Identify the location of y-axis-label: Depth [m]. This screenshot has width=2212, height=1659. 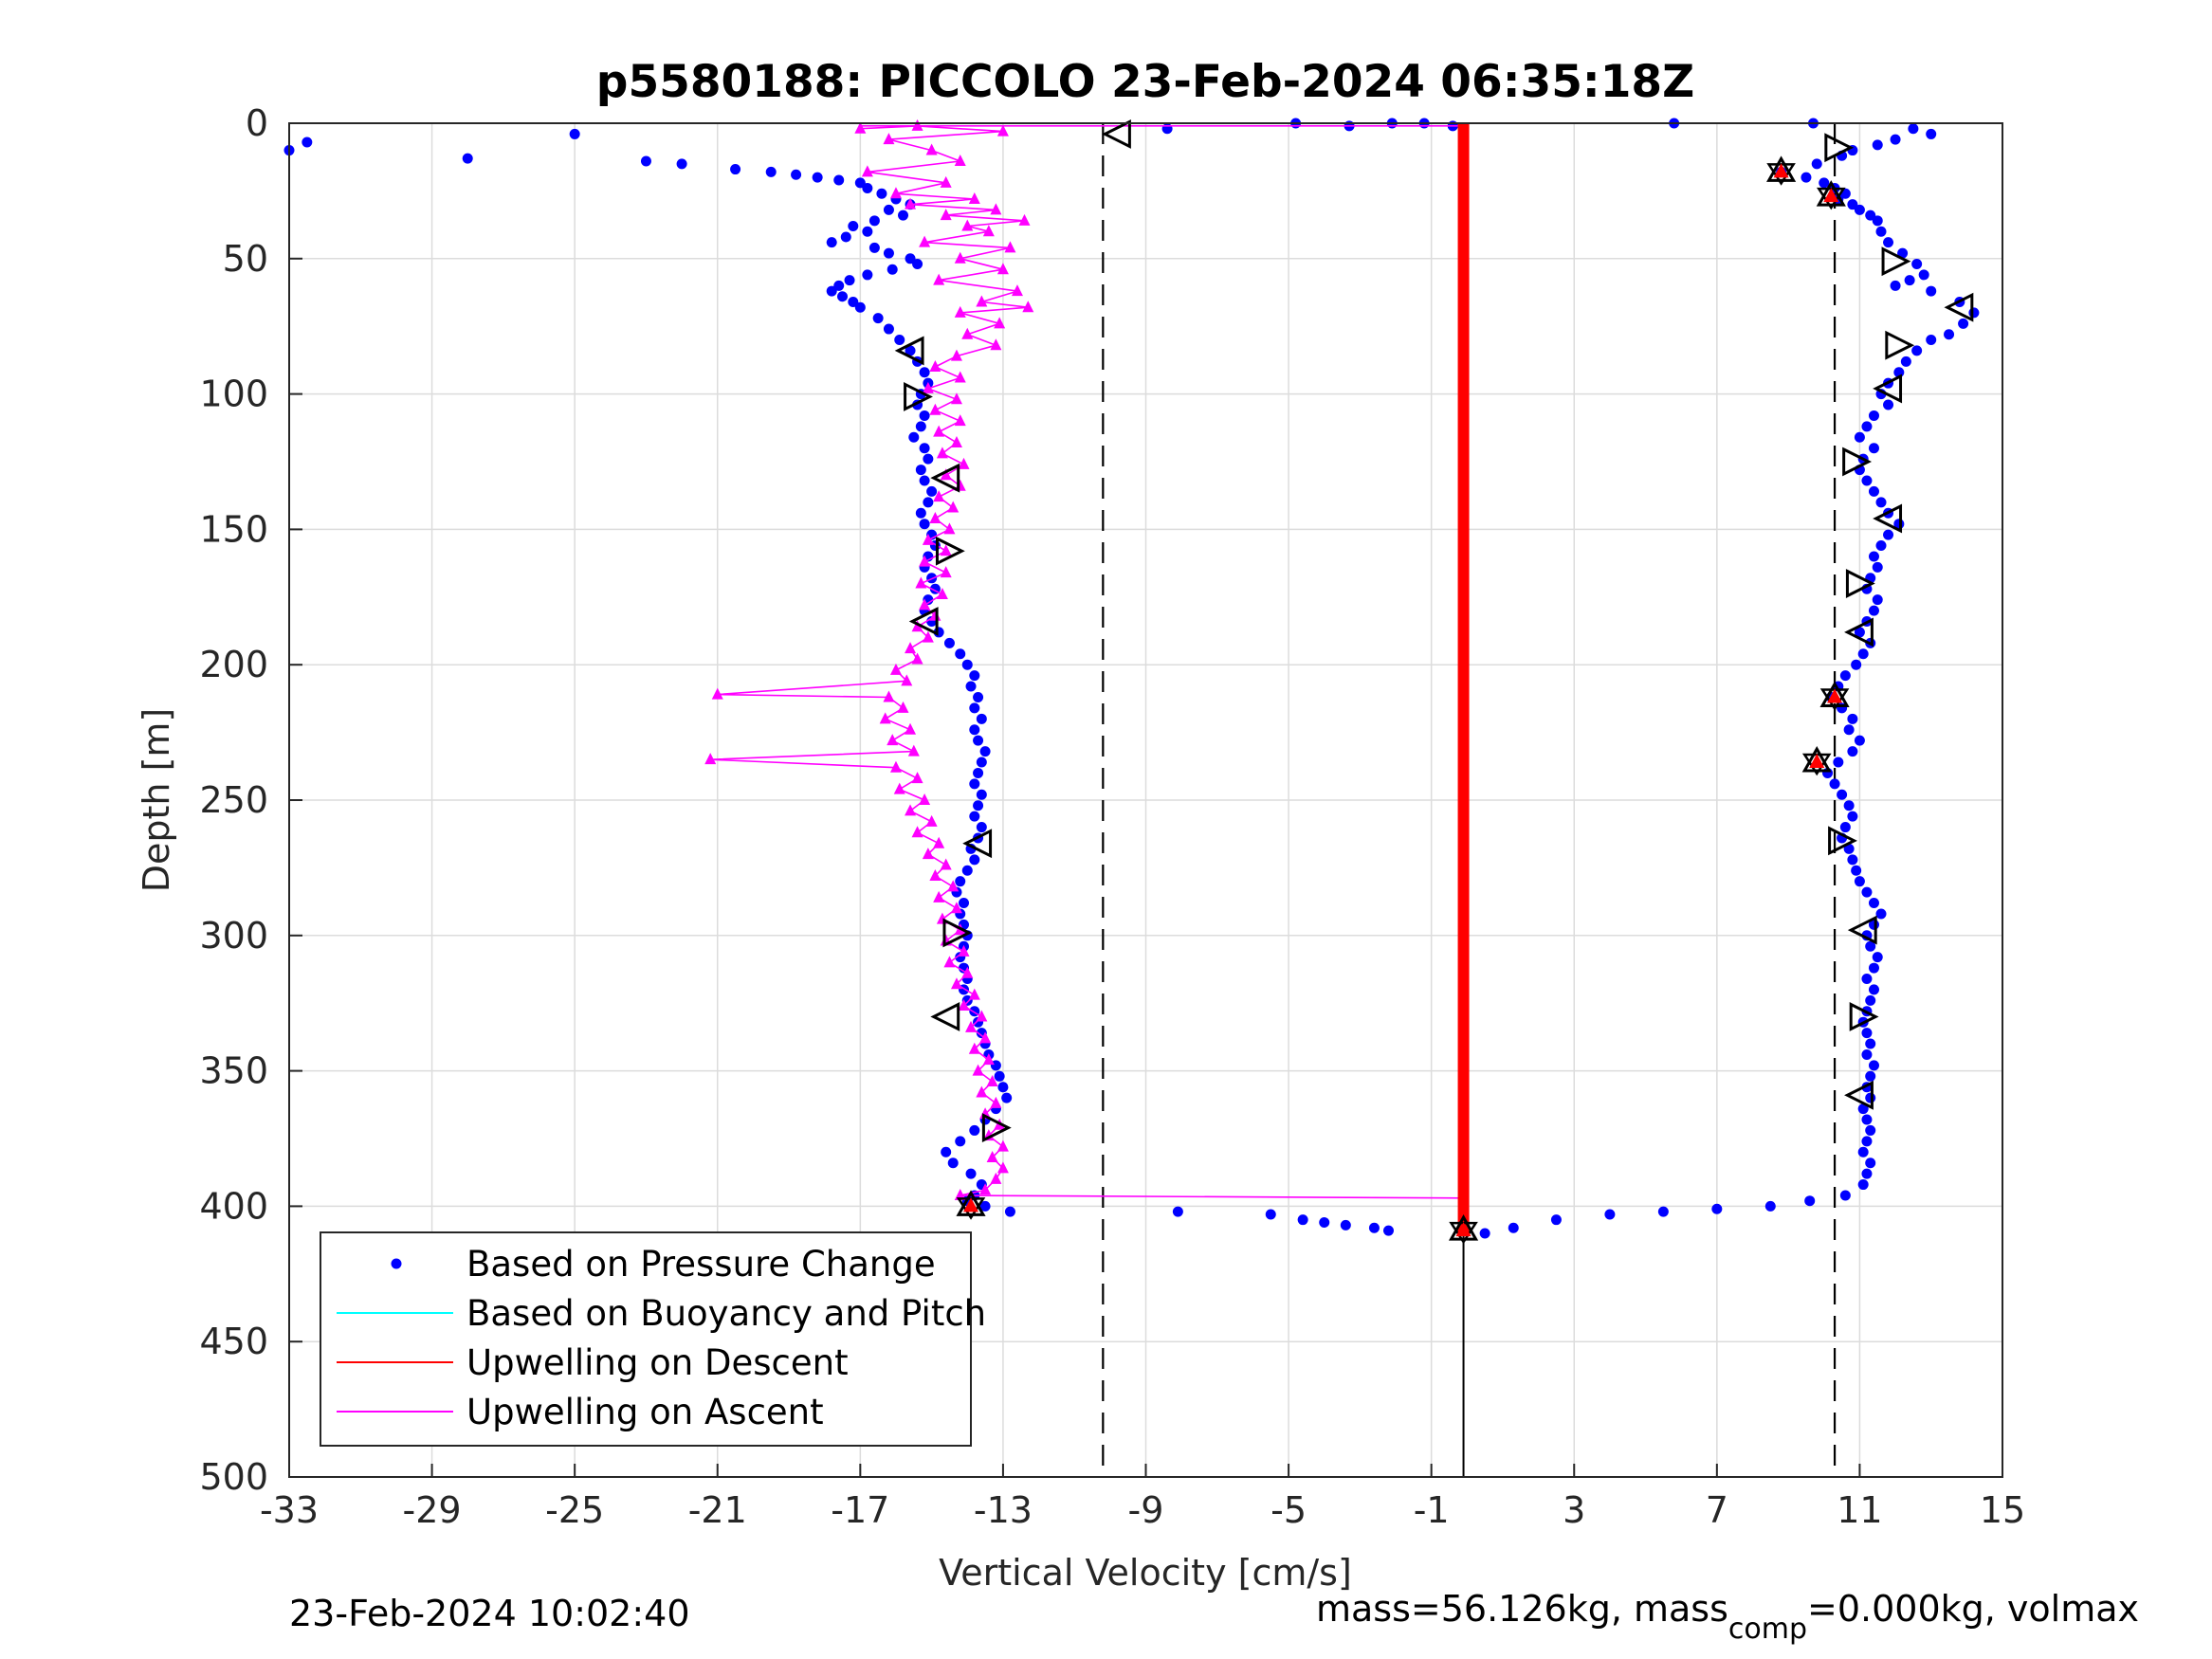
(156, 800).